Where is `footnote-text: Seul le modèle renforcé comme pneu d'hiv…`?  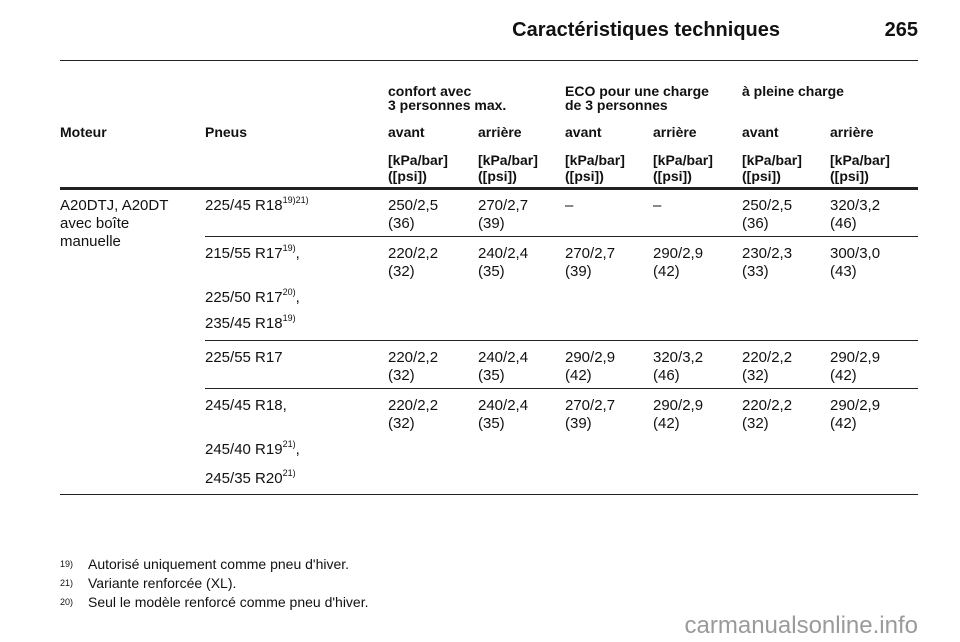
footnote-text: Seul le modèle renforcé comme pneu d'hiv… is located at coordinates (228, 602).